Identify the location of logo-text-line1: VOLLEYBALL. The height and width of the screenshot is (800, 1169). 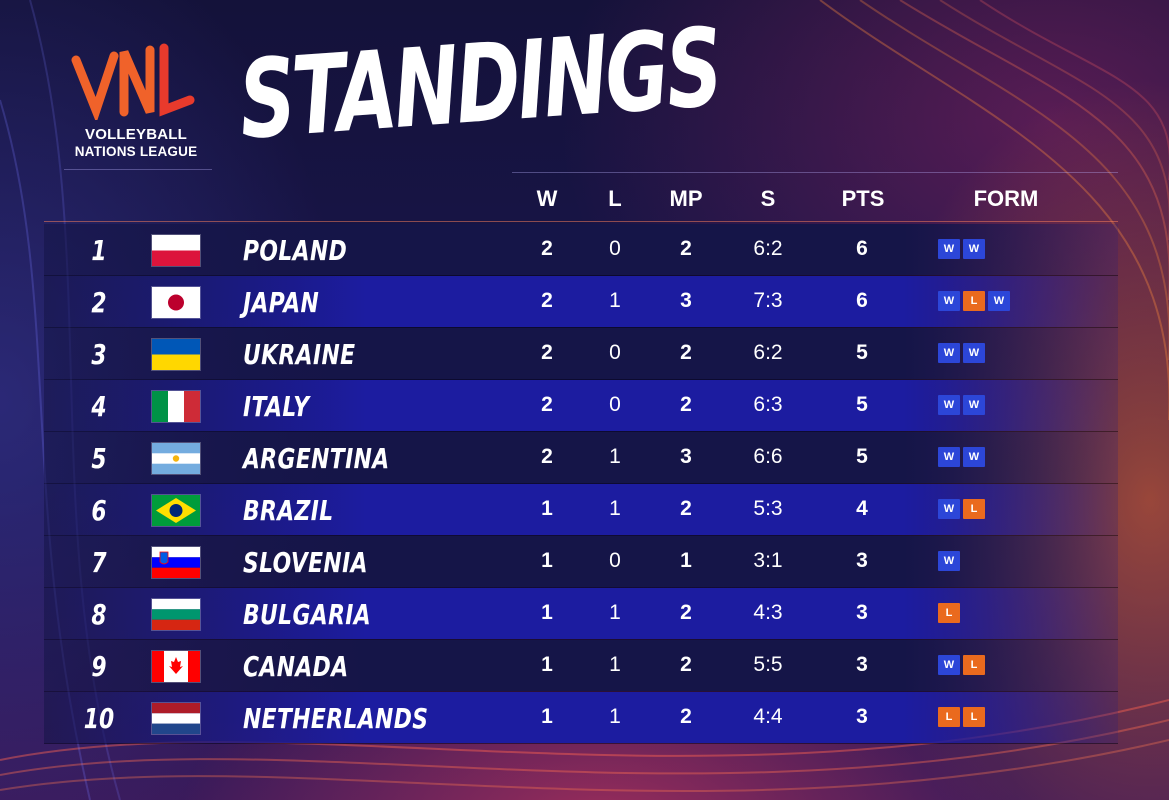
(136, 134).